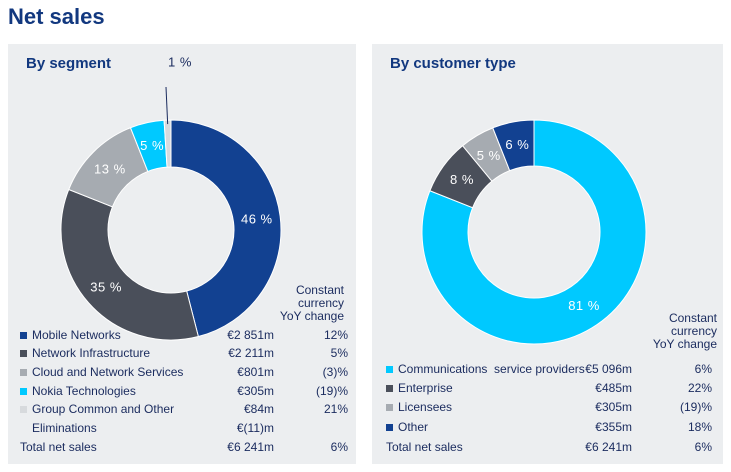 The height and width of the screenshot is (472, 731). I want to click on legend-value: €84m, so click(258, 409).